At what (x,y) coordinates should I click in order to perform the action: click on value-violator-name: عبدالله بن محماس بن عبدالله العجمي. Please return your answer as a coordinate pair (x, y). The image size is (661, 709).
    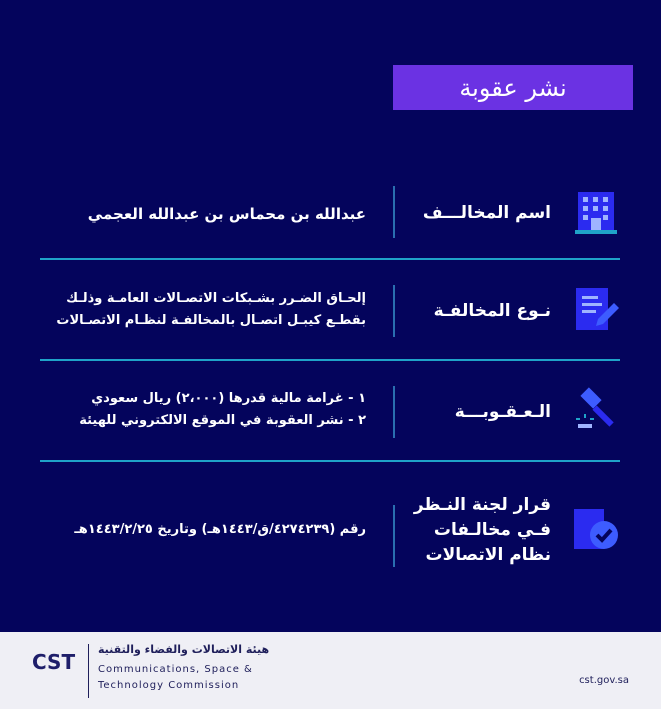
    Looking at the image, I should click on (226, 214).